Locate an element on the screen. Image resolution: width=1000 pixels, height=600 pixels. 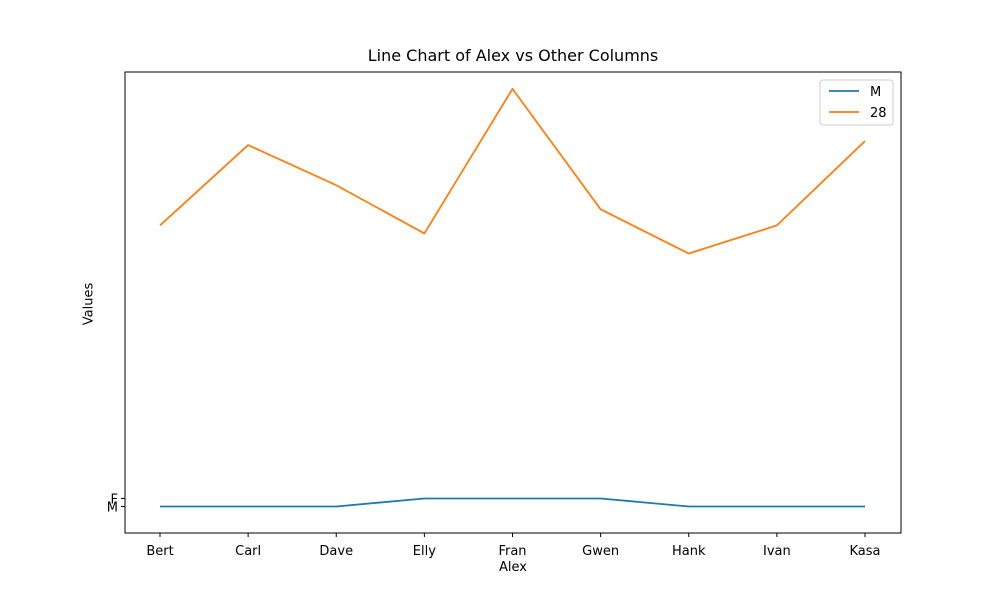
x-tick-label: Dave is located at coordinates (336, 551).